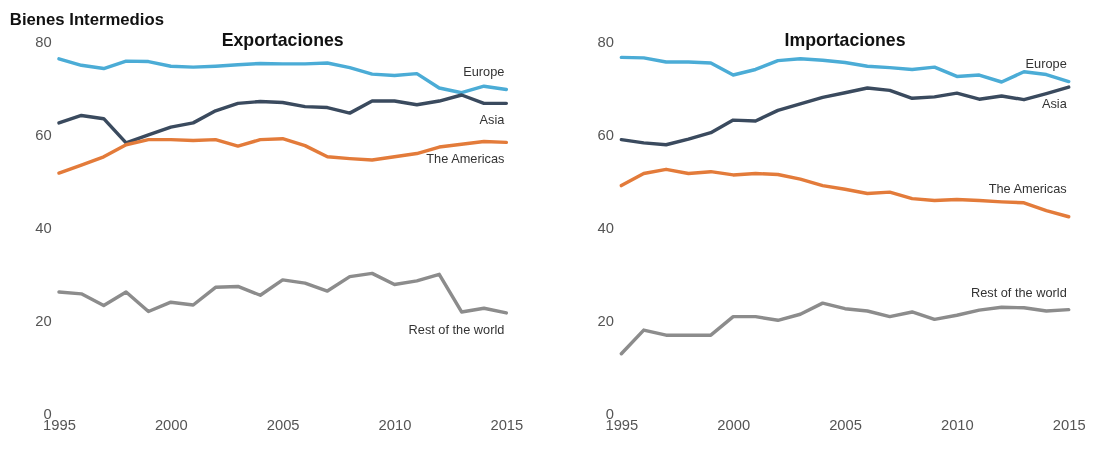 This screenshot has width=1110, height=468. I want to click on chart-title: Importaciones, so click(845, 39).